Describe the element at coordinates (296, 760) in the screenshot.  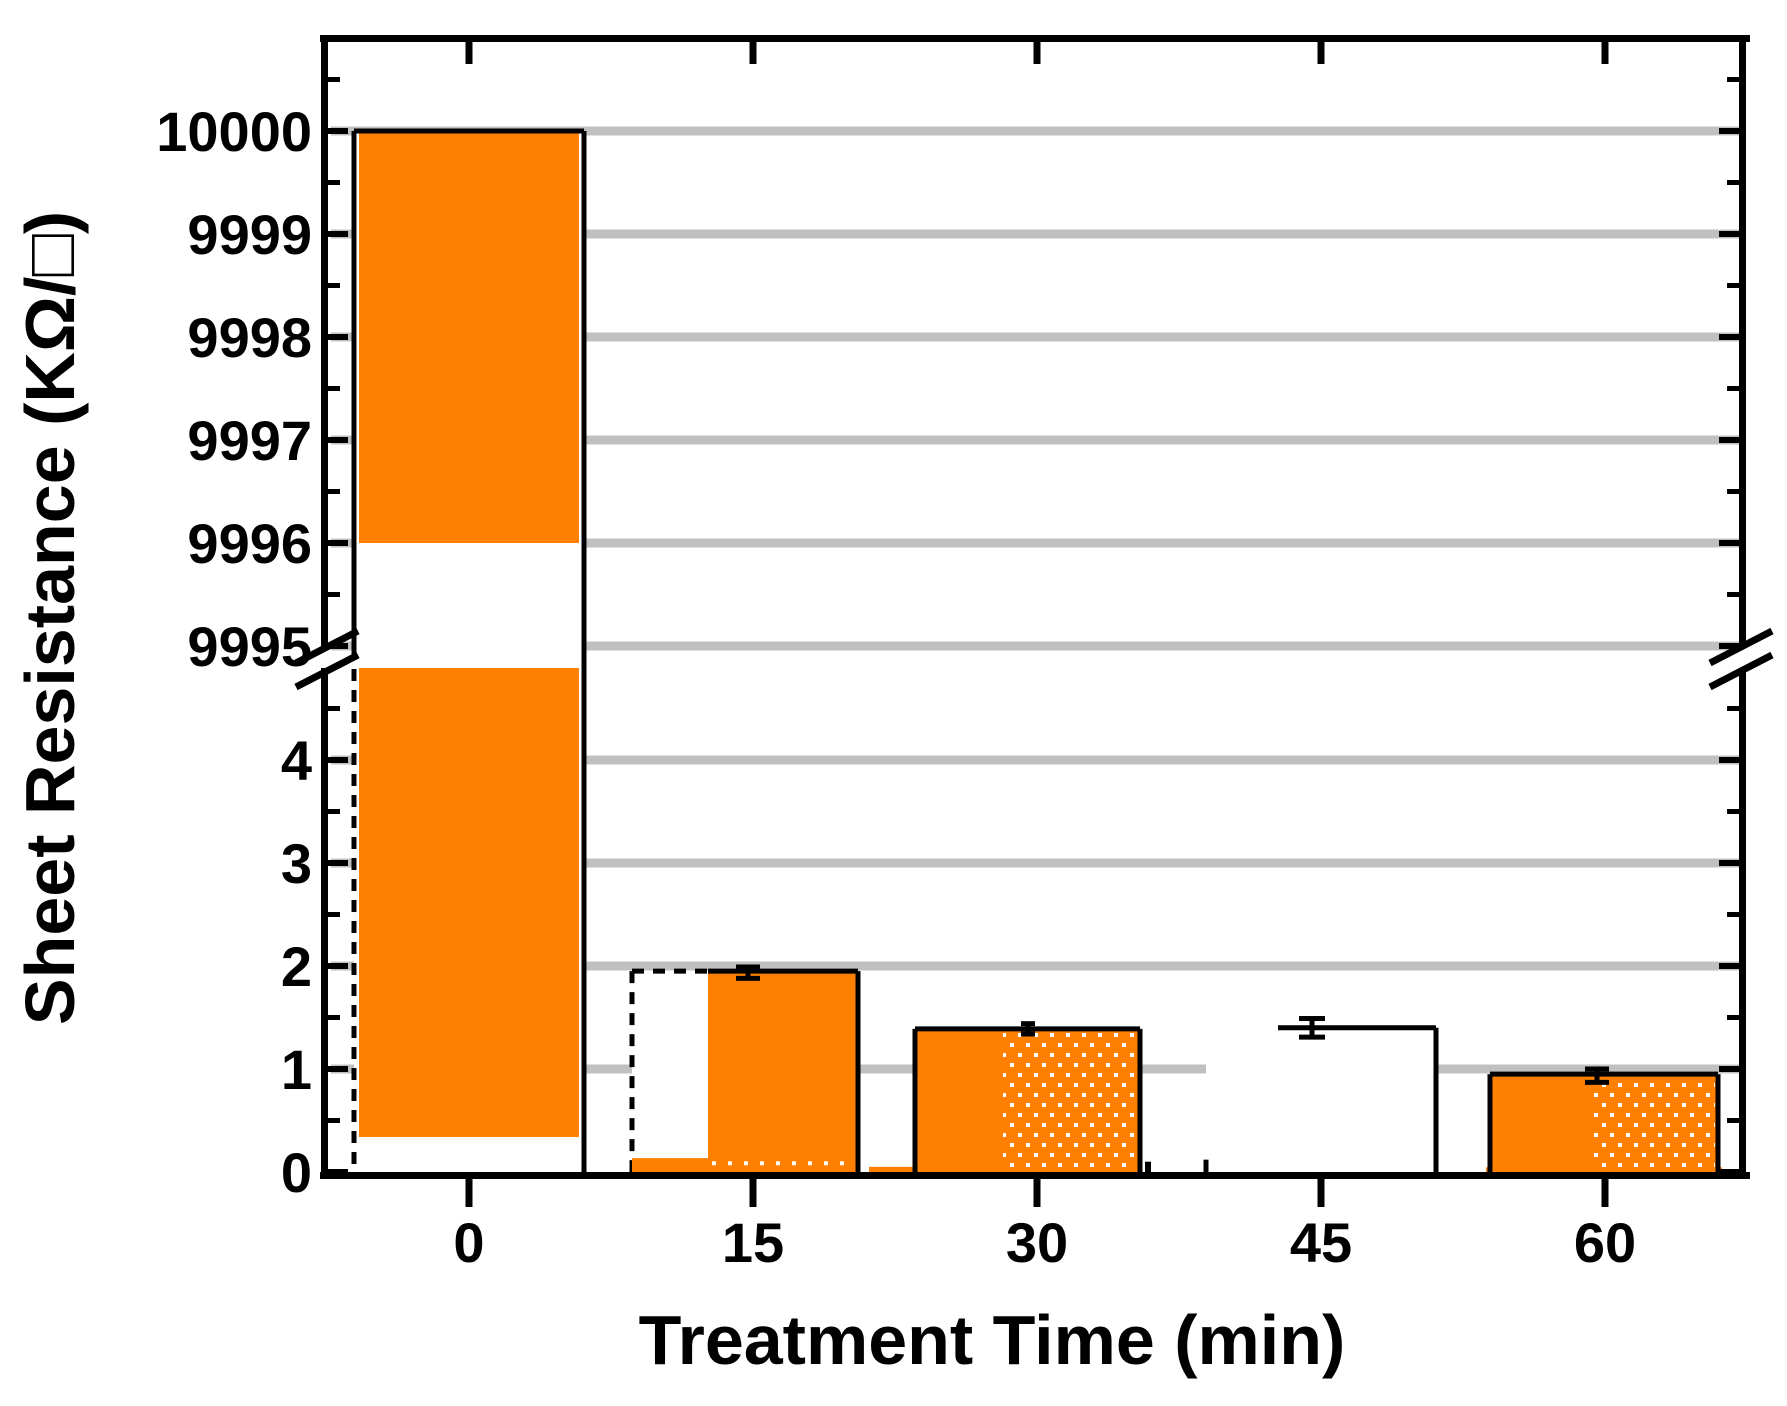
I see `y-tick-label: 4` at that location.